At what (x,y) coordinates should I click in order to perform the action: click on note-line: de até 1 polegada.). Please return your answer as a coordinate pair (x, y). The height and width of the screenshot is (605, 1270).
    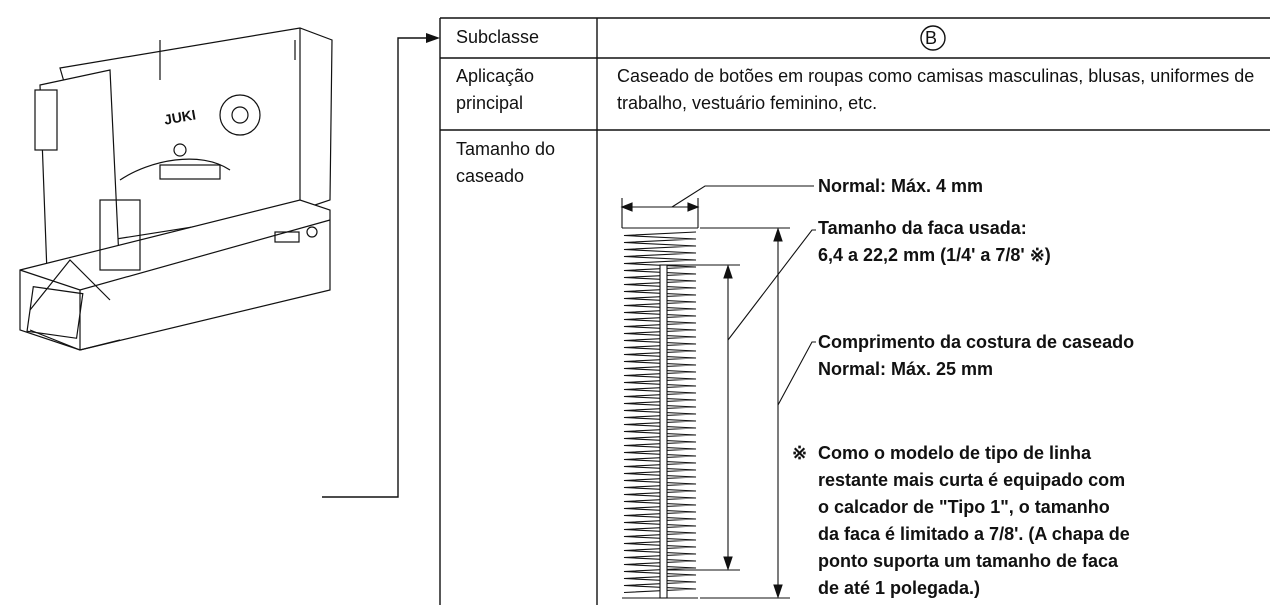
    Looking at the image, I should click on (899, 588).